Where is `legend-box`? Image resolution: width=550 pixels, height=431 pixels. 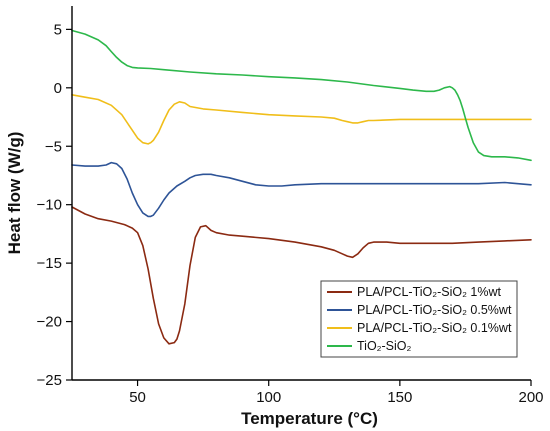 legend-box is located at coordinates (419, 319).